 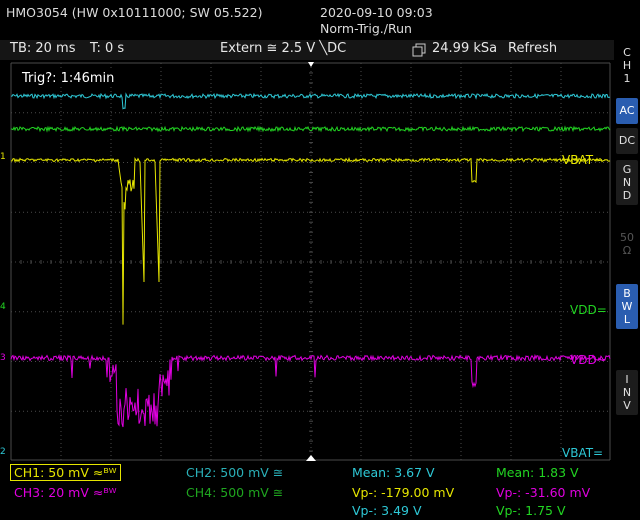 What do you see at coordinates (366, 28) in the screenshot?
I see `trigger-mode: Norm-Trig./Run` at bounding box center [366, 28].